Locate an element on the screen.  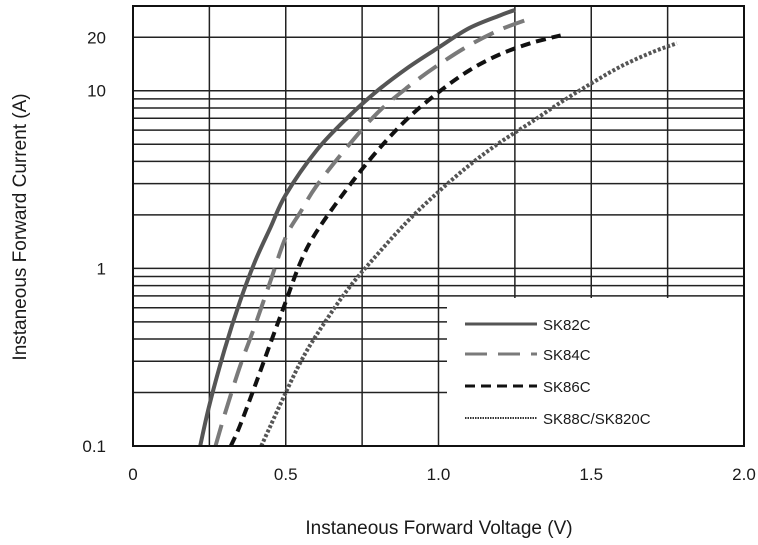
legend-label: SK86C is located at coordinates (567, 387).